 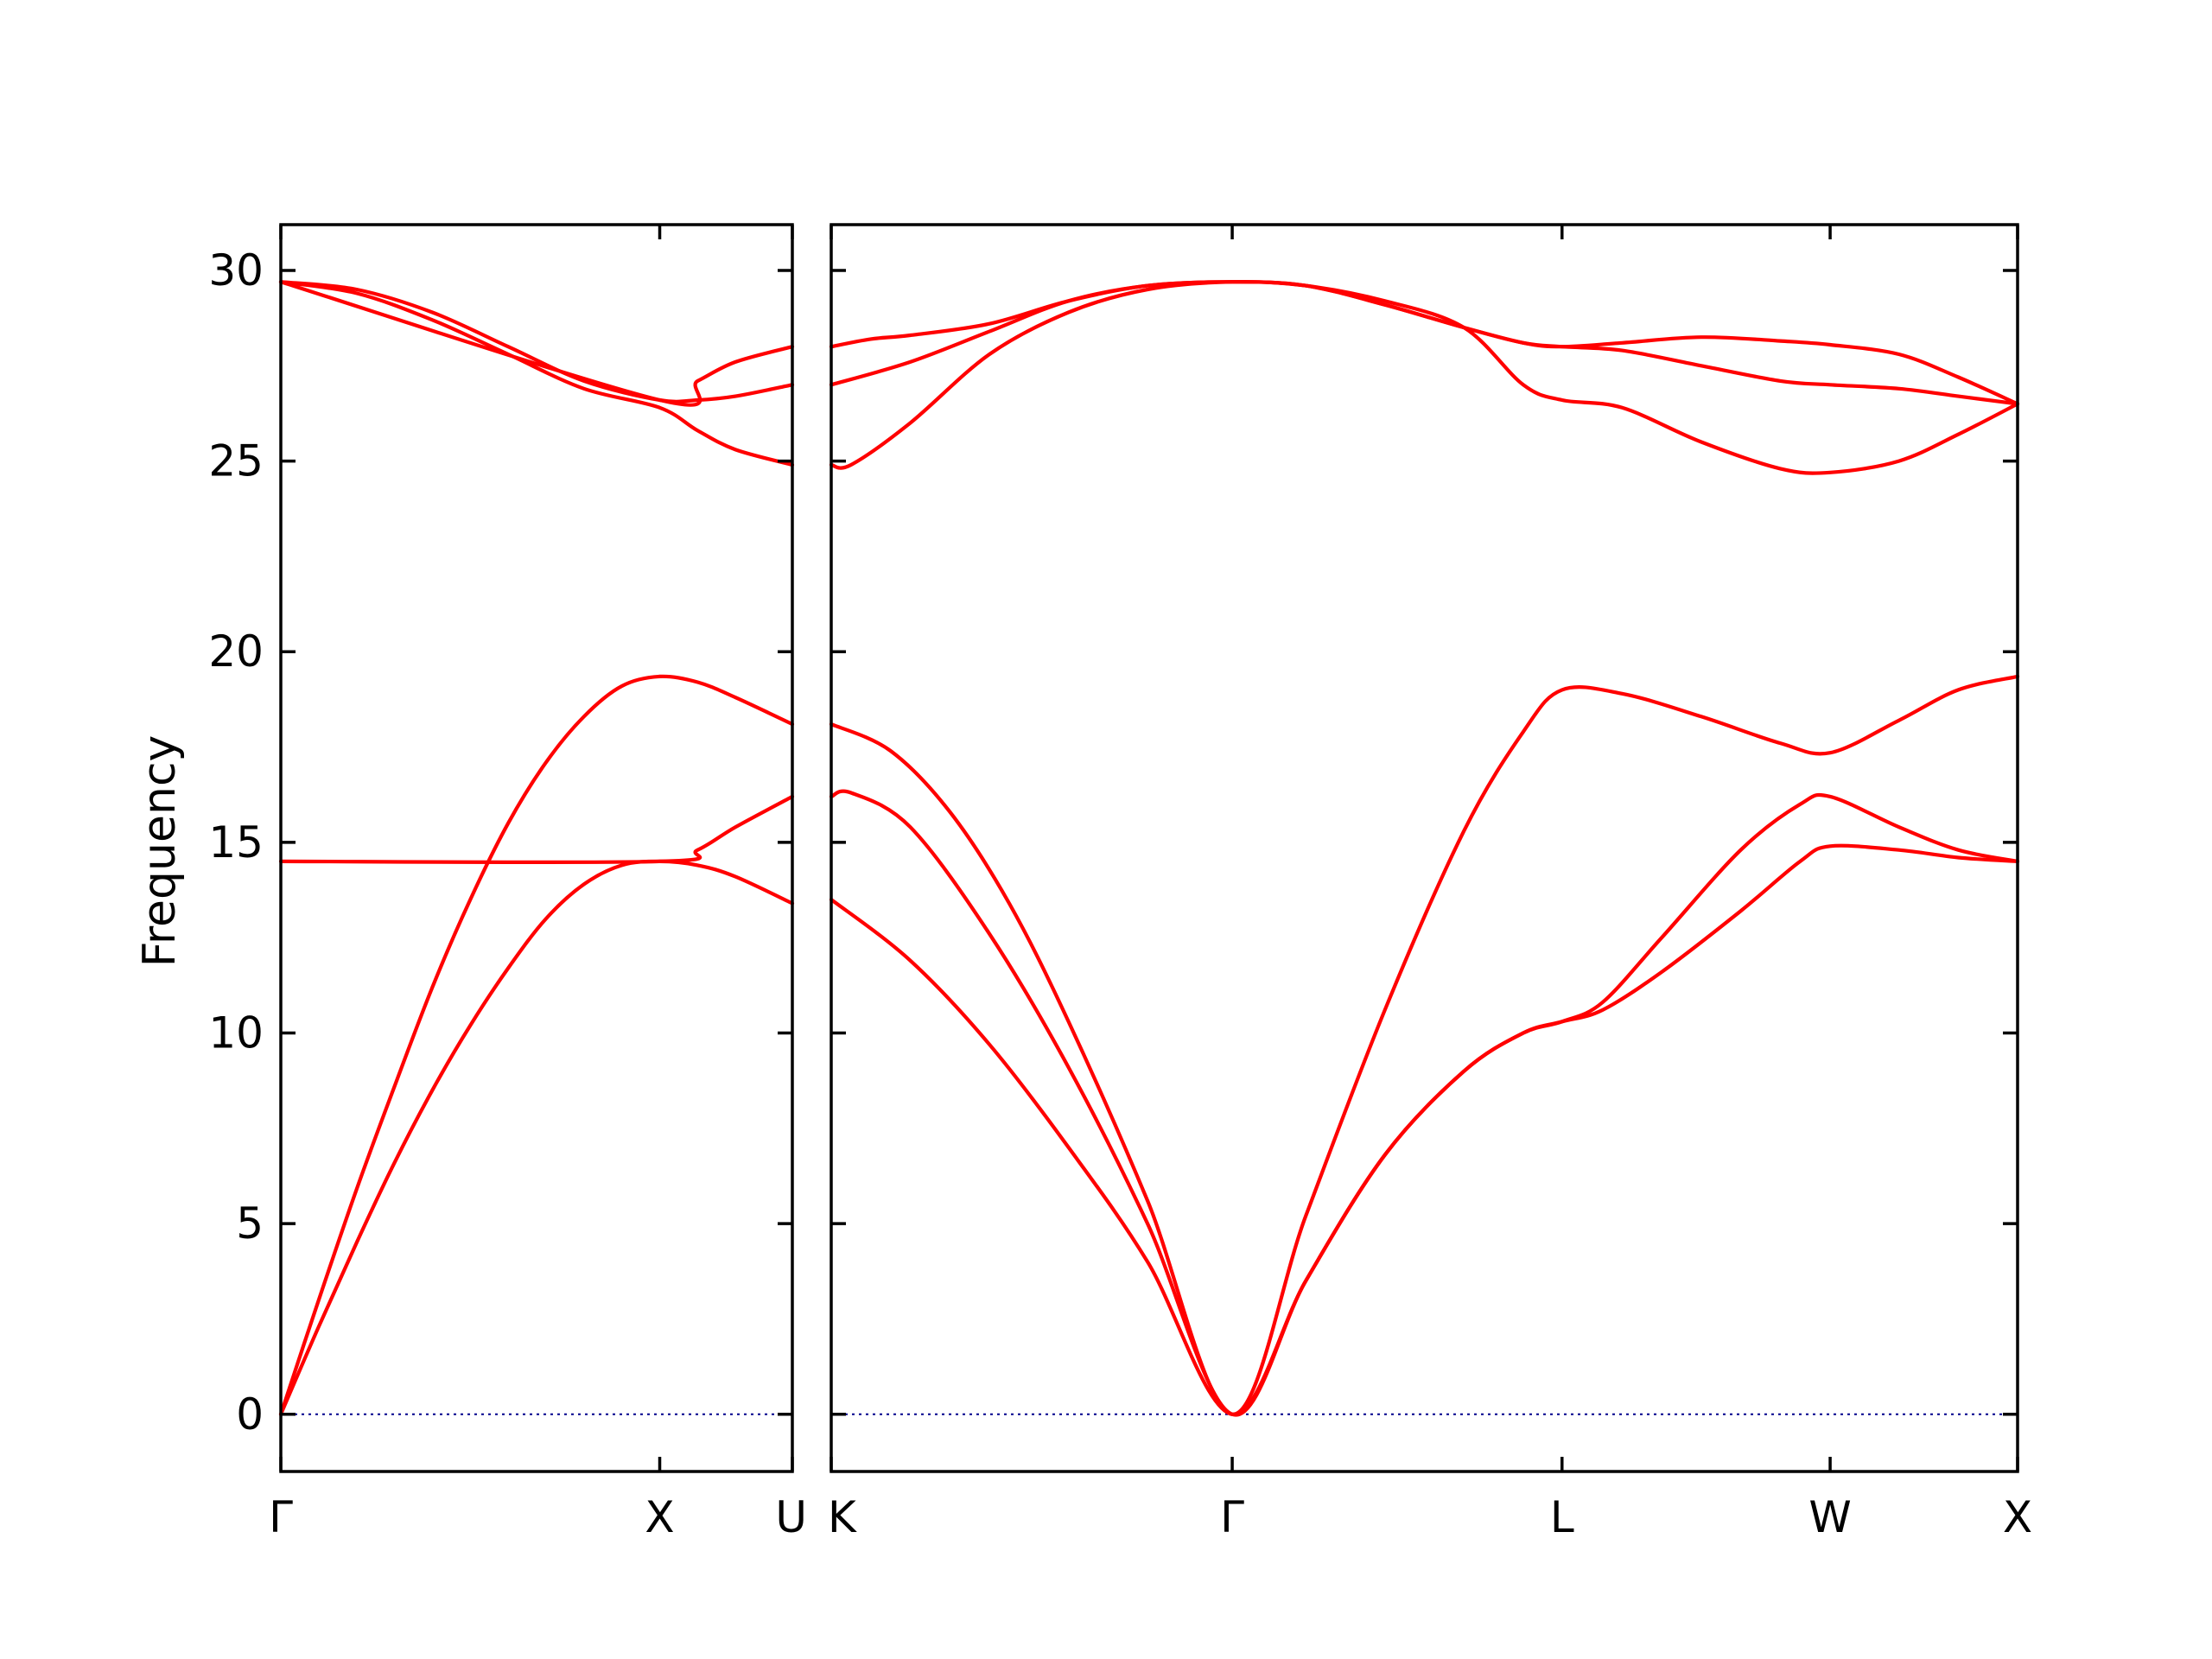 What do you see at coordinates (236, 651) in the screenshot?
I see `y-tick-label: 20` at bounding box center [236, 651].